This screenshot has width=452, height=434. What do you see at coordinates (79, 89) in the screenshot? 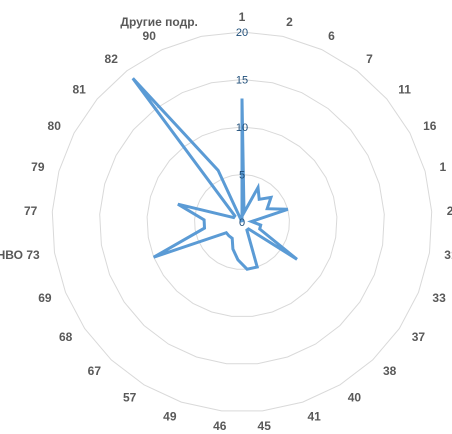
I see `category-label: 81` at bounding box center [79, 89].